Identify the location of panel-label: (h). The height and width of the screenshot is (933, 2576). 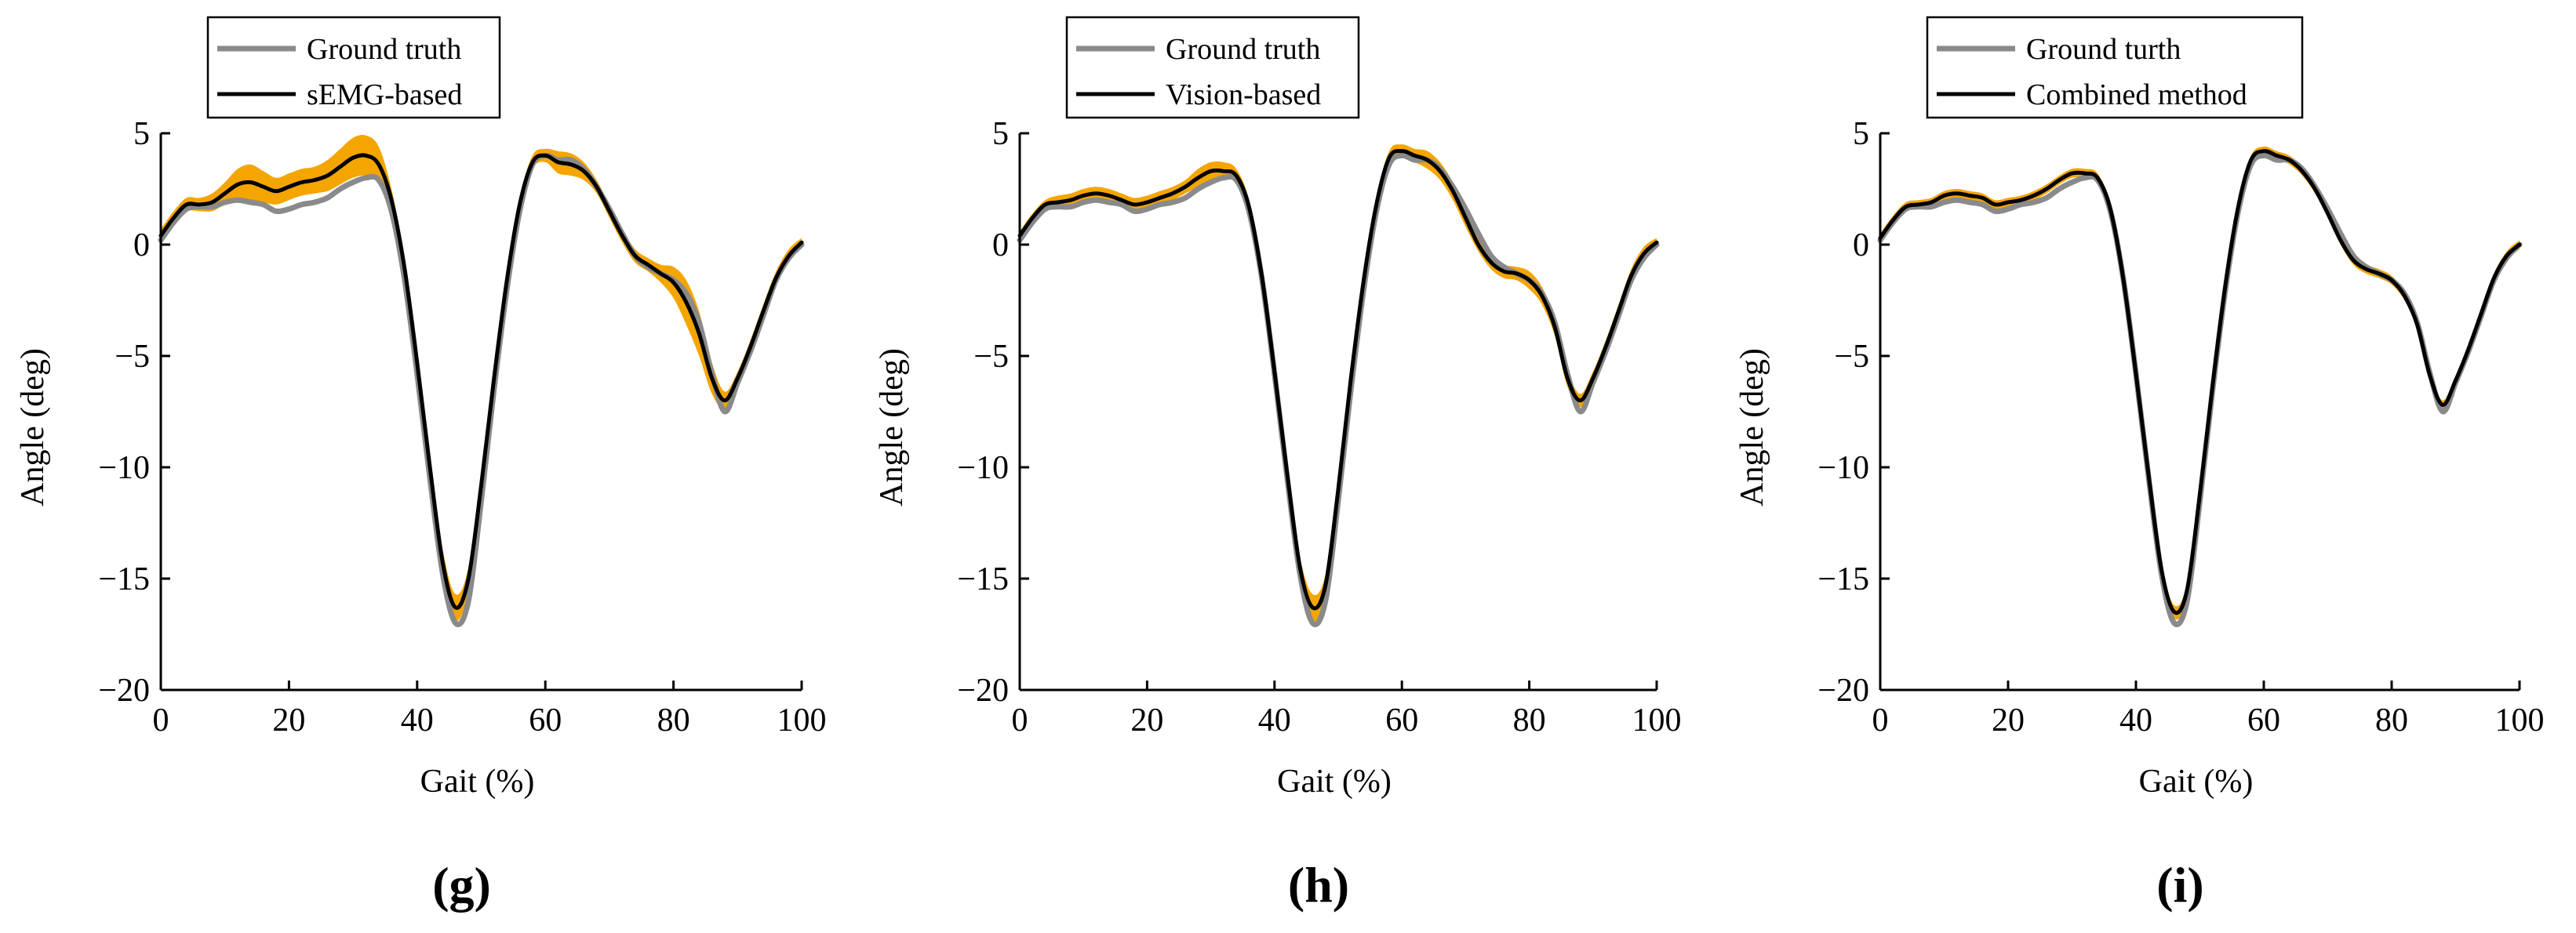
(1318, 885).